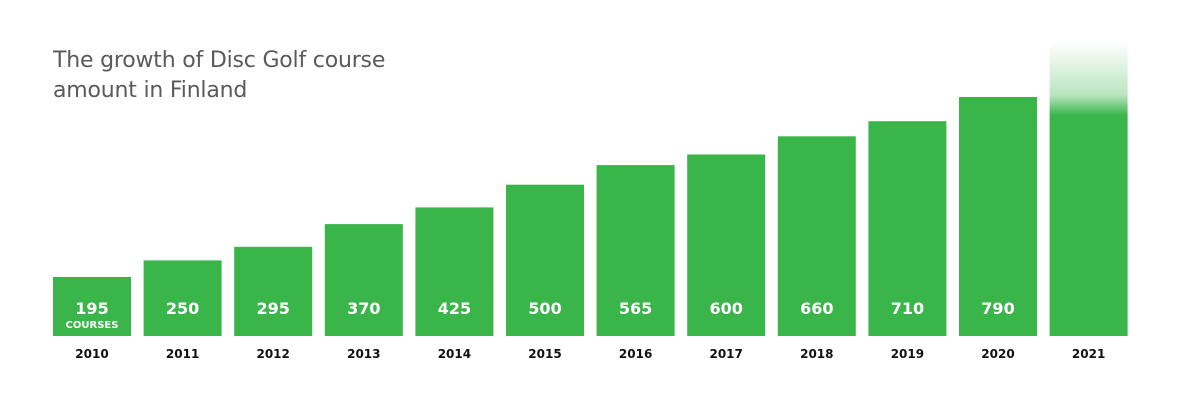 This screenshot has height=400, width=1180. What do you see at coordinates (635, 250) in the screenshot?
I see `bar-2016` at bounding box center [635, 250].